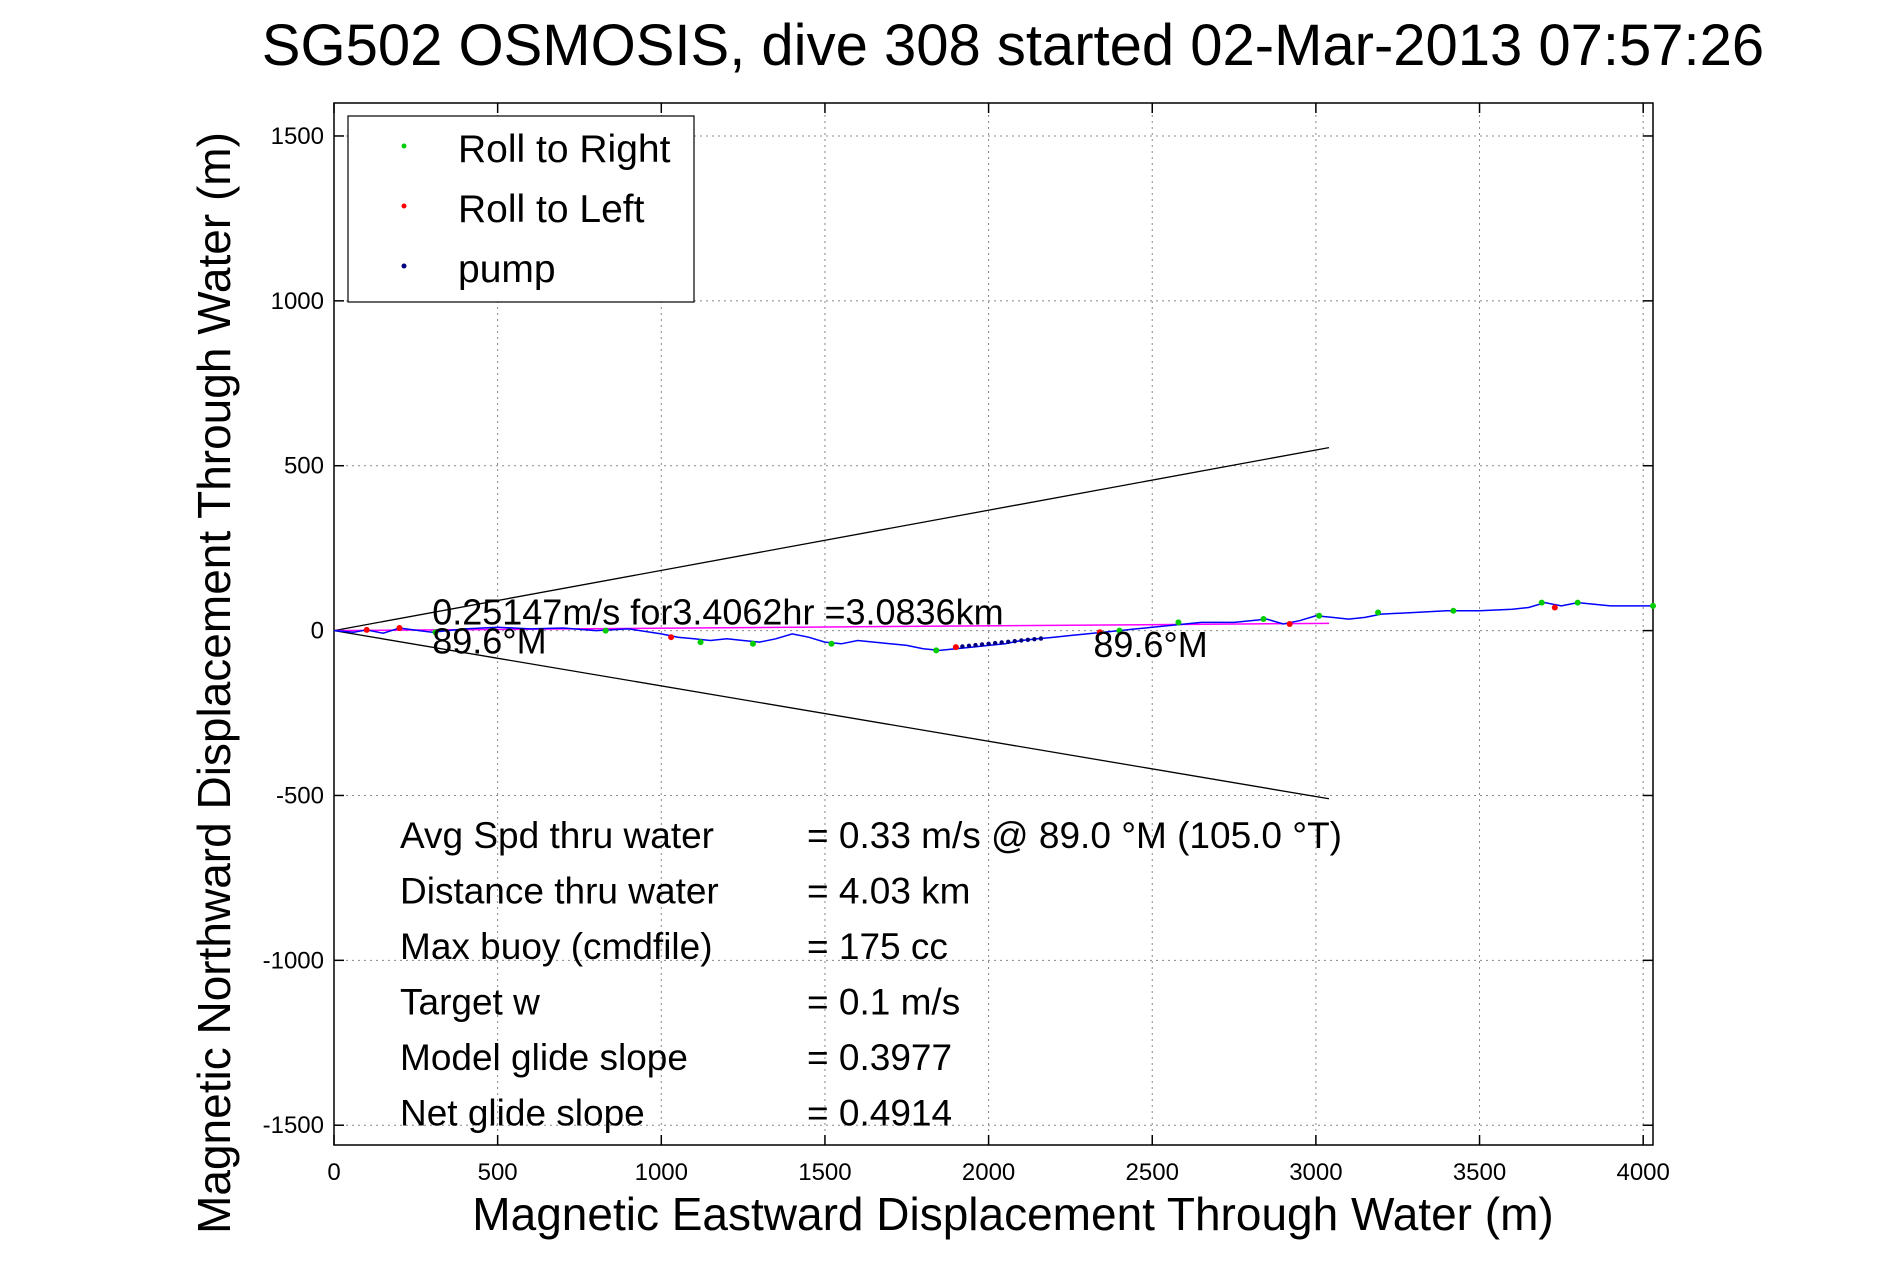  I want to click on stat-label: Target w, so click(470, 1002).